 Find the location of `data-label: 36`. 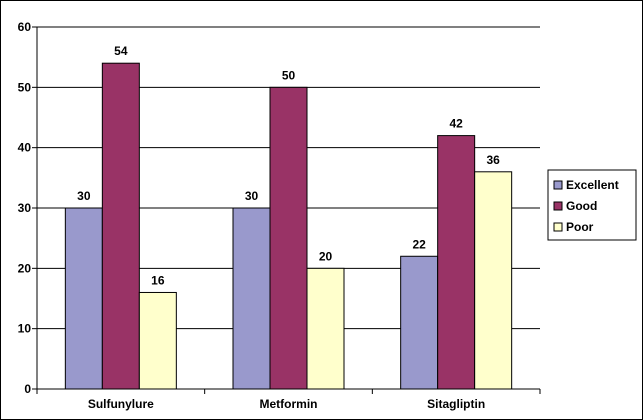

data-label: 36 is located at coordinates (493, 160).